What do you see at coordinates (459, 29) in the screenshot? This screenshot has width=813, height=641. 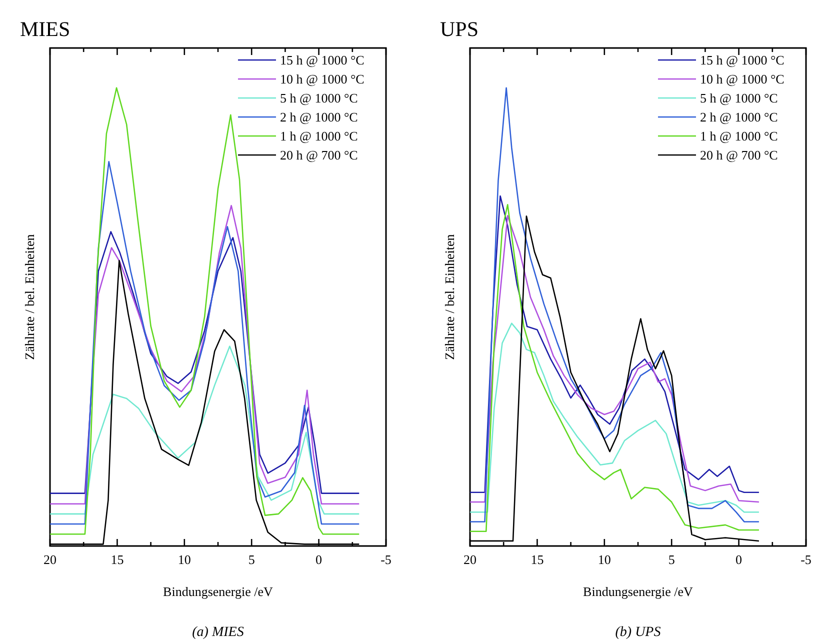 I see `chart-title: UPS` at bounding box center [459, 29].